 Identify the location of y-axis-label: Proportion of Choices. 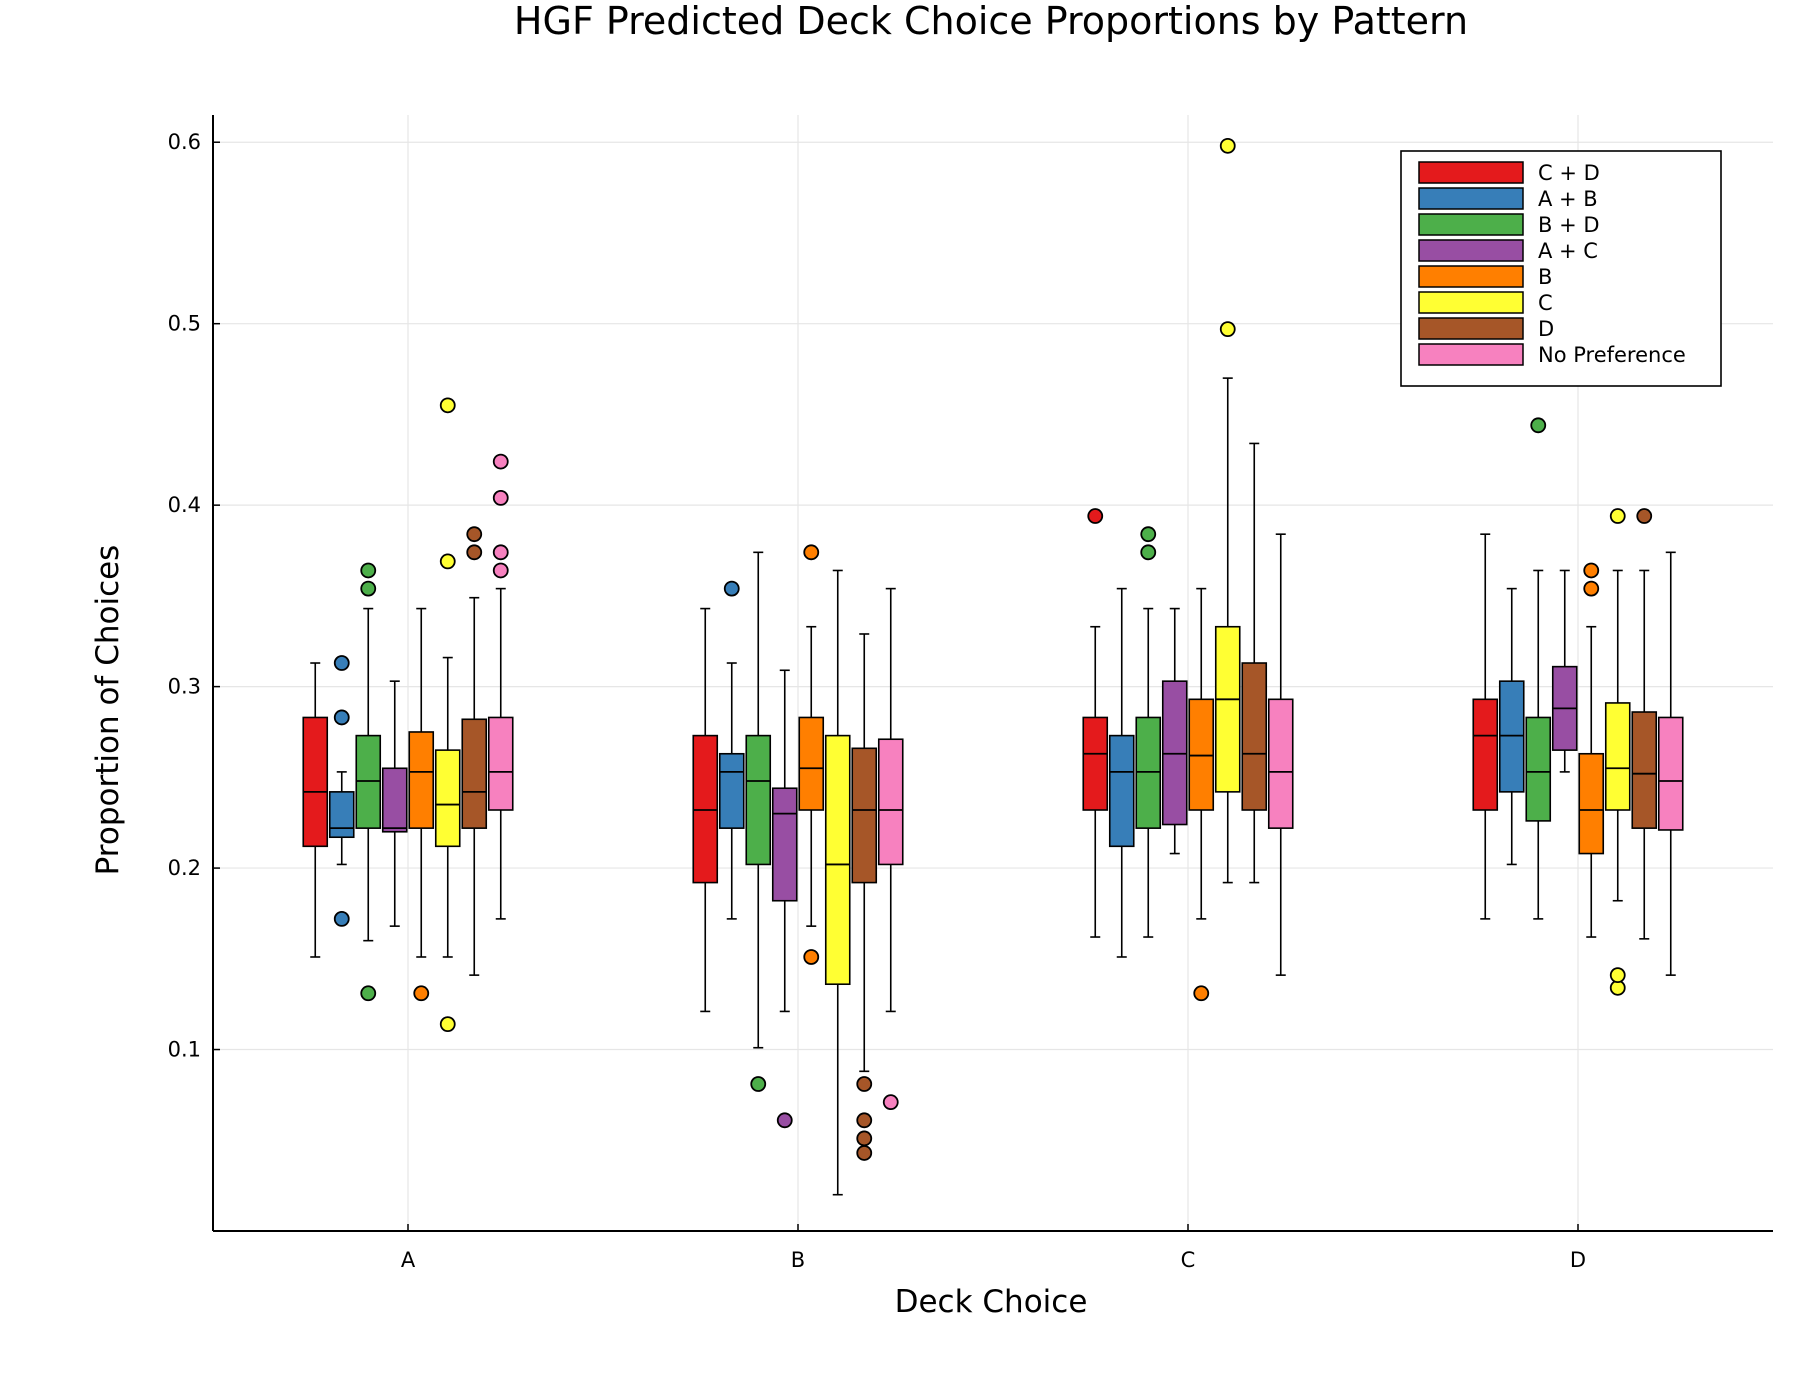
(108, 710).